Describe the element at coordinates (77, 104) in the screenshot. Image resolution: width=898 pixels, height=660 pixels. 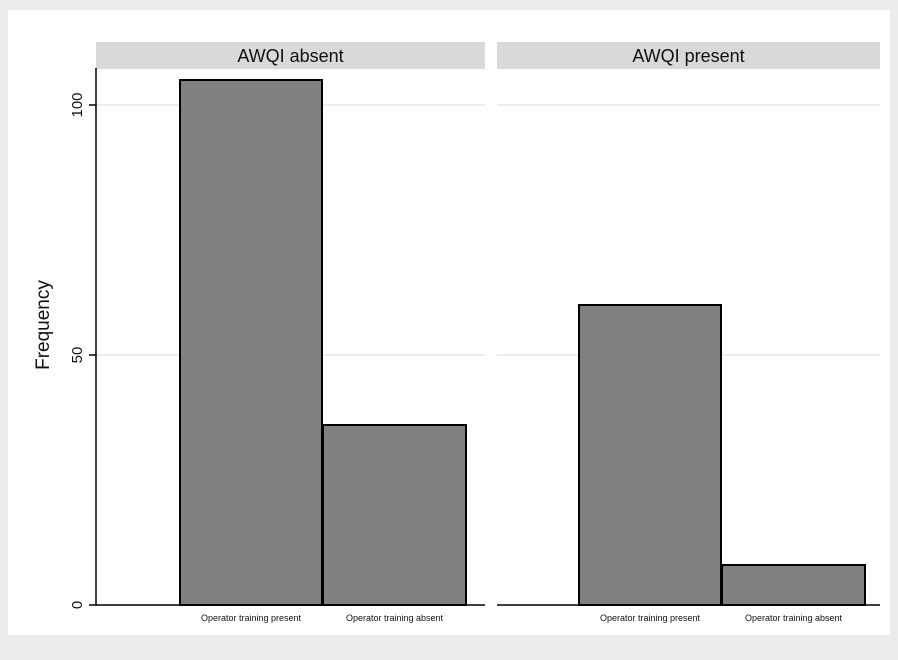
I see `y-tick-label: 100` at that location.